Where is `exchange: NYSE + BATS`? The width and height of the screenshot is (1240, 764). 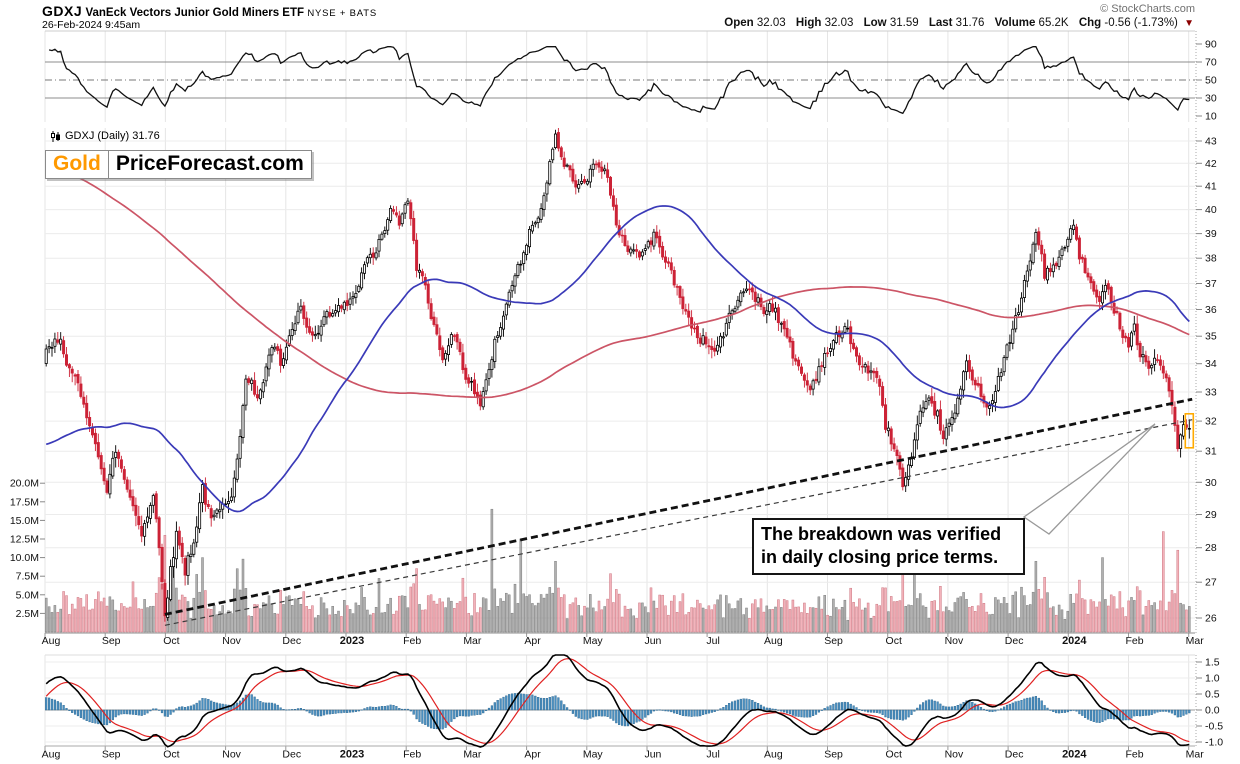 exchange: NYSE + BATS is located at coordinates (342, 13).